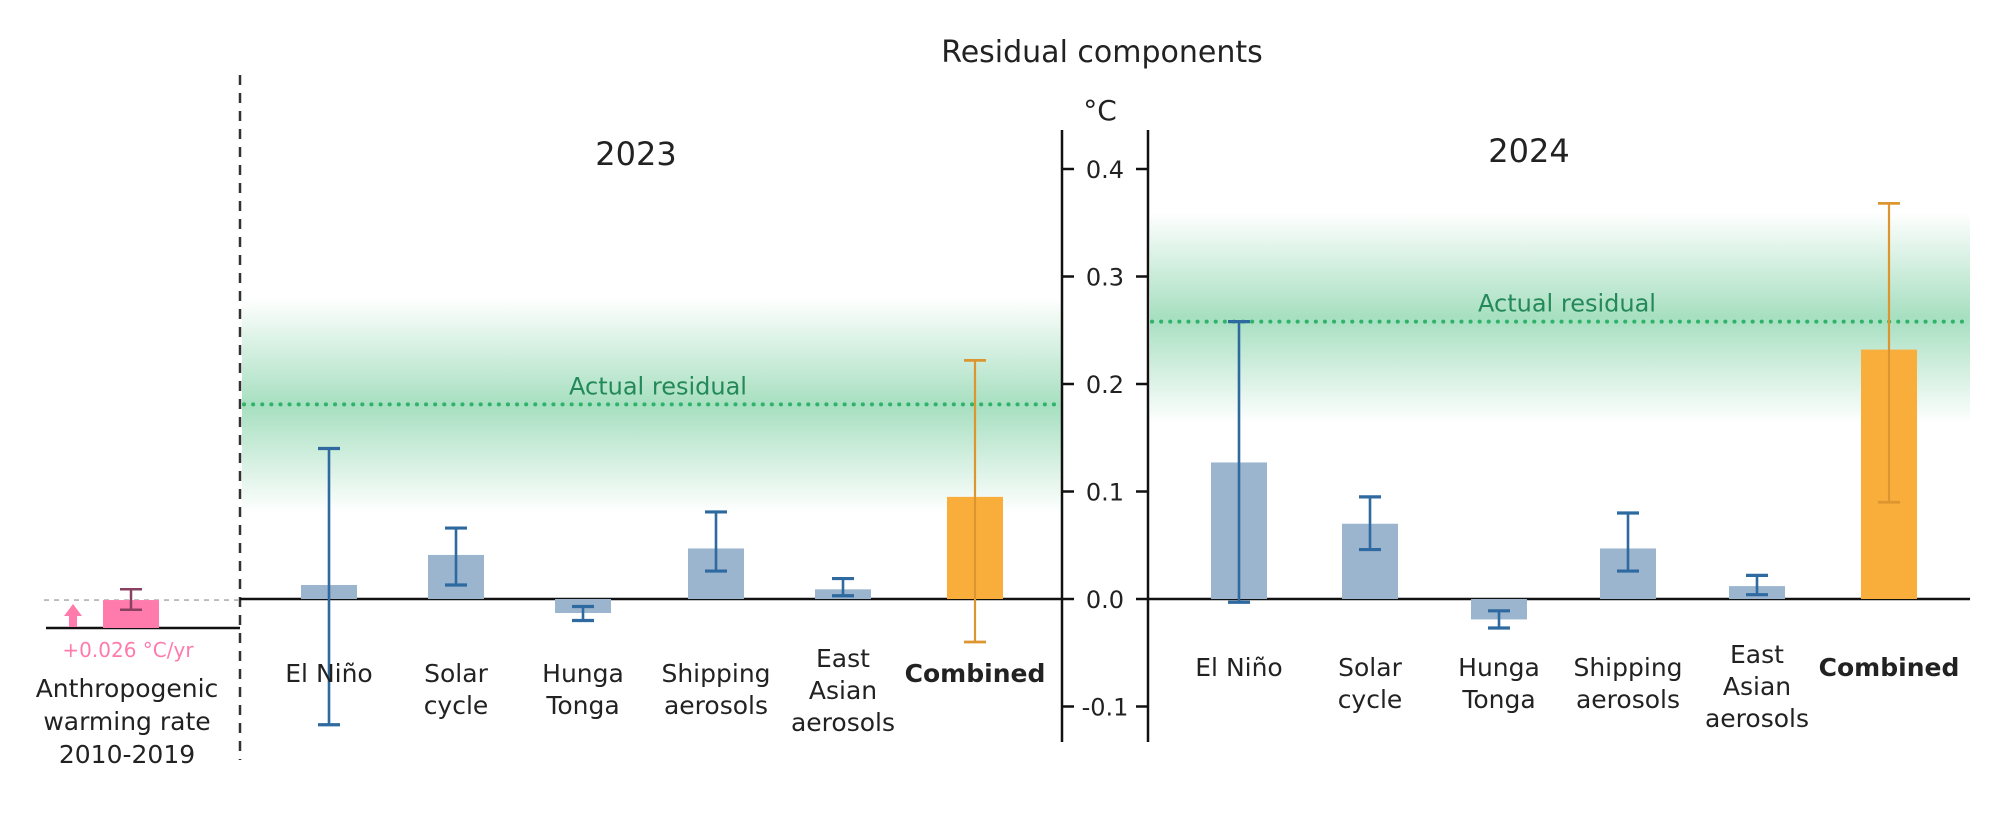  What do you see at coordinates (1105, 385) in the screenshot?
I see `y-tick-label: 0.2` at bounding box center [1105, 385].